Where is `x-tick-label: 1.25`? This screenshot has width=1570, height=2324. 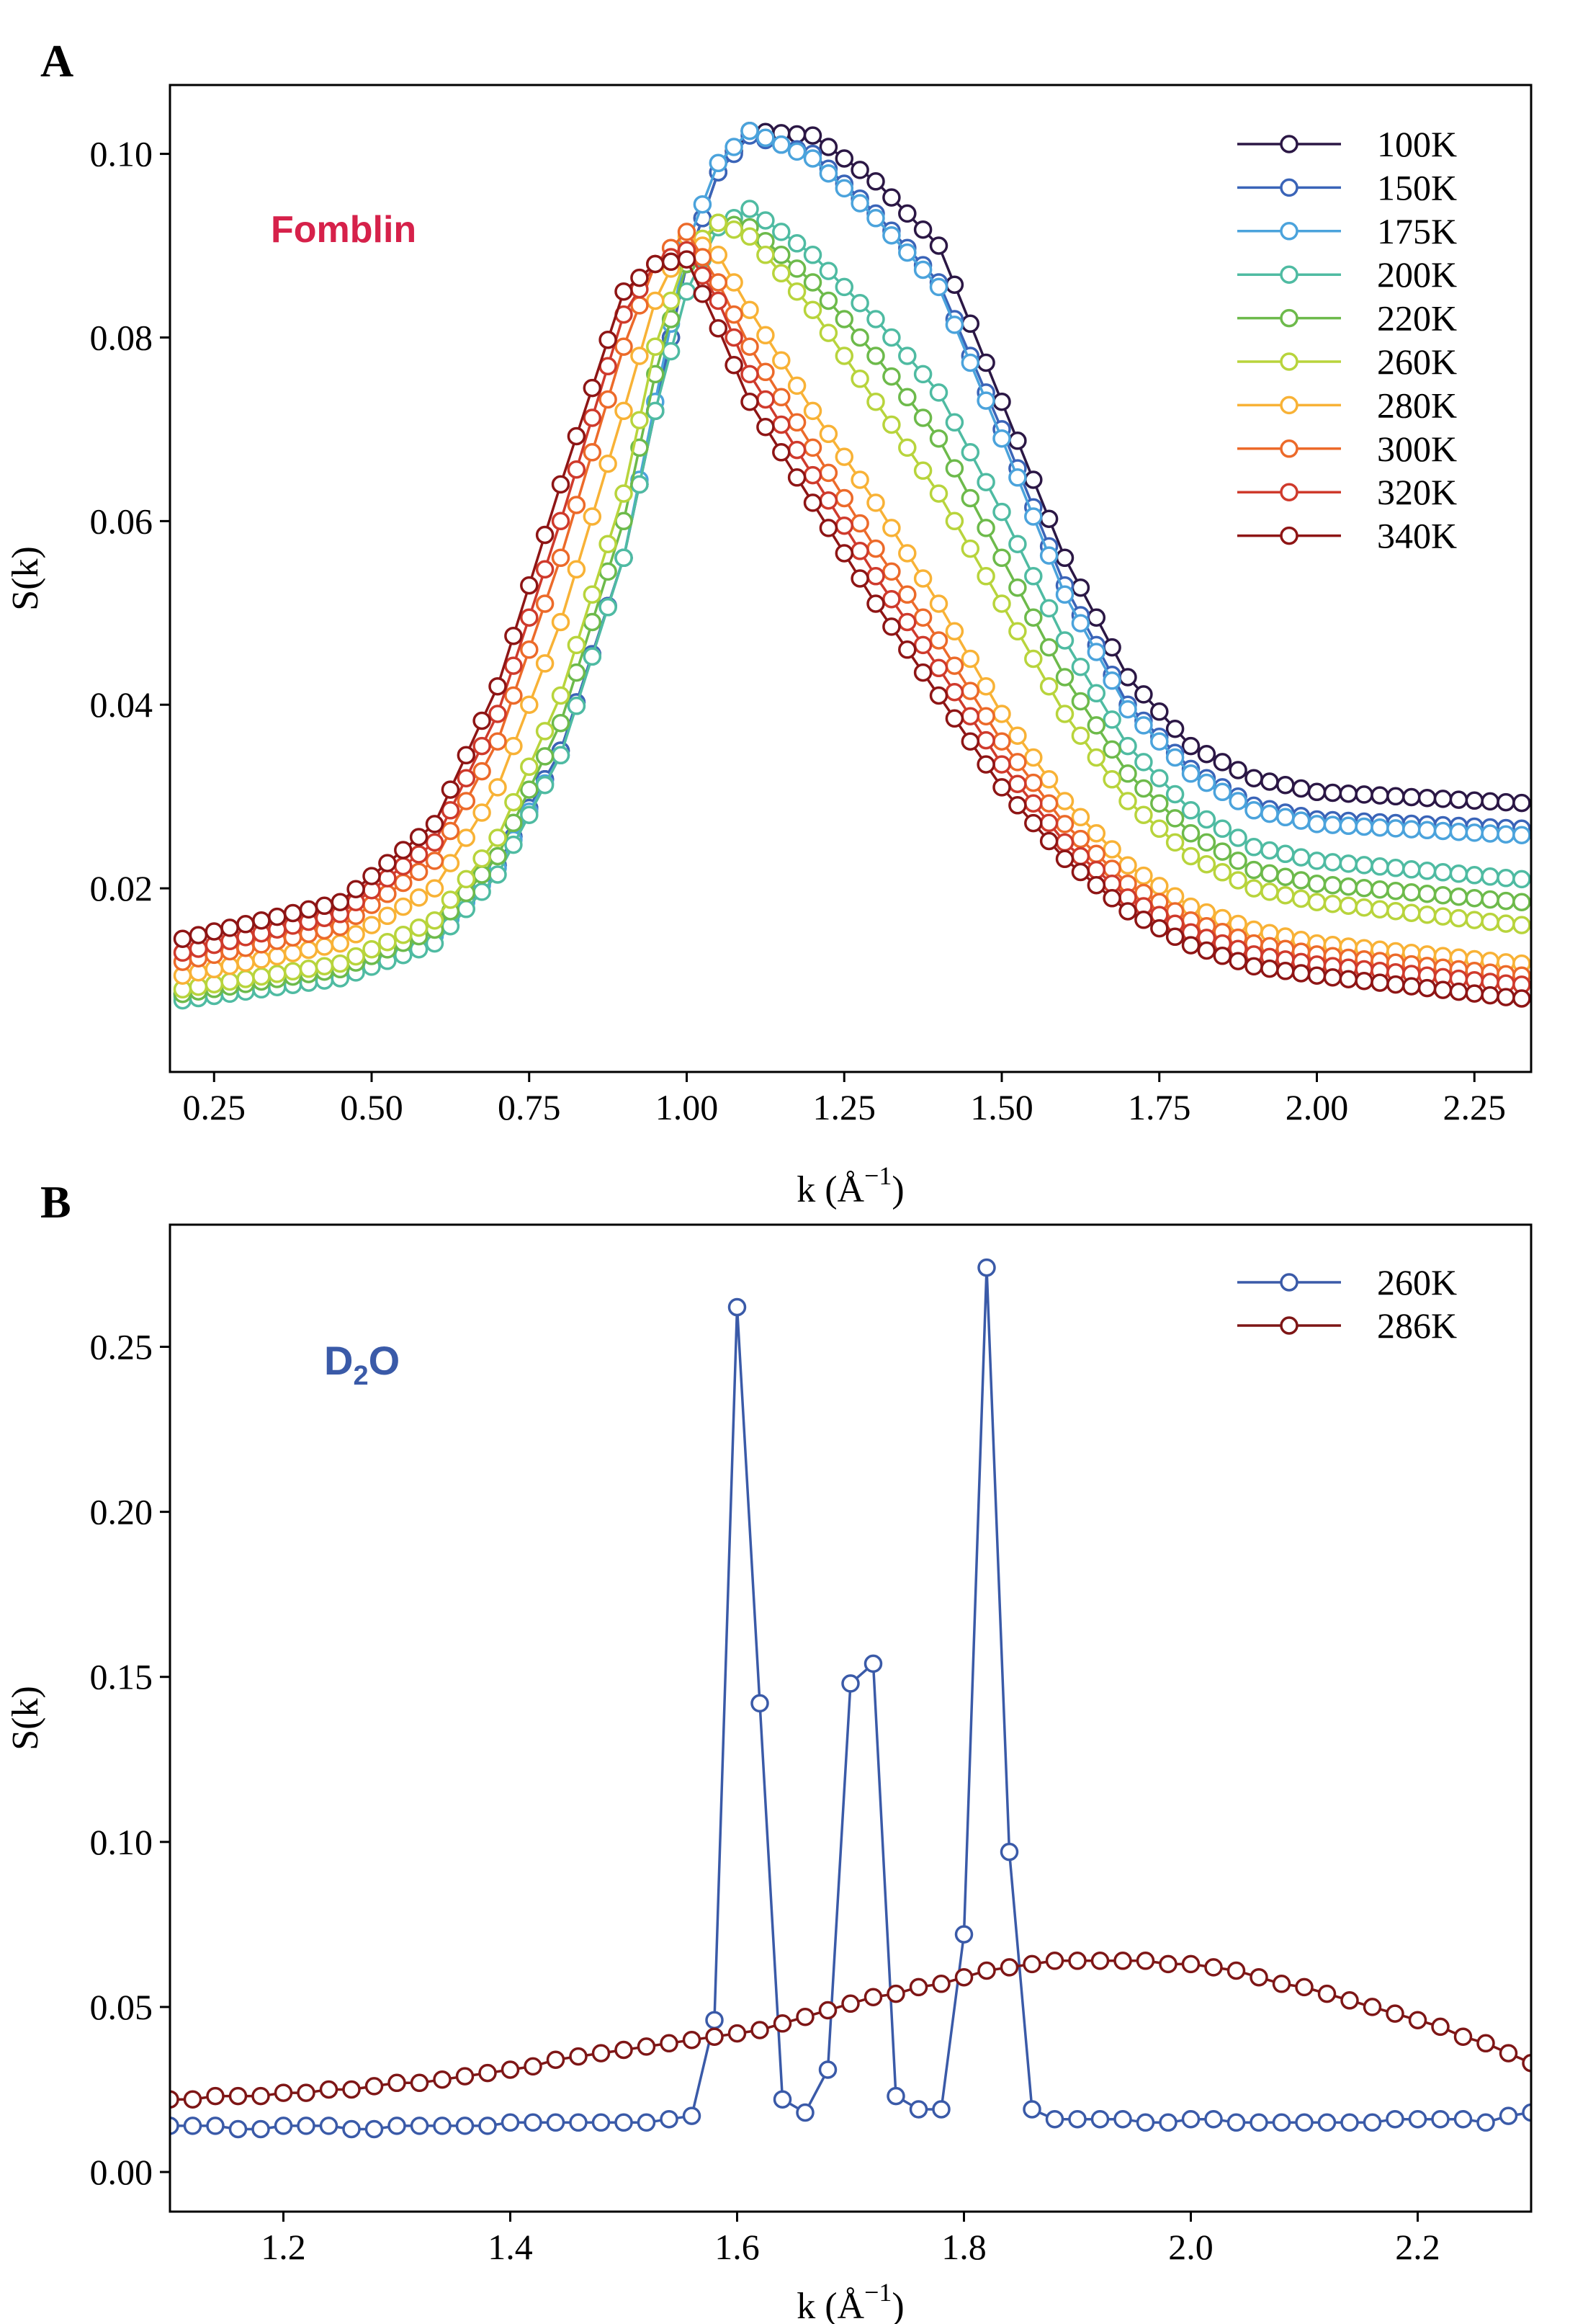 x-tick-label: 1.25 is located at coordinates (844, 1107).